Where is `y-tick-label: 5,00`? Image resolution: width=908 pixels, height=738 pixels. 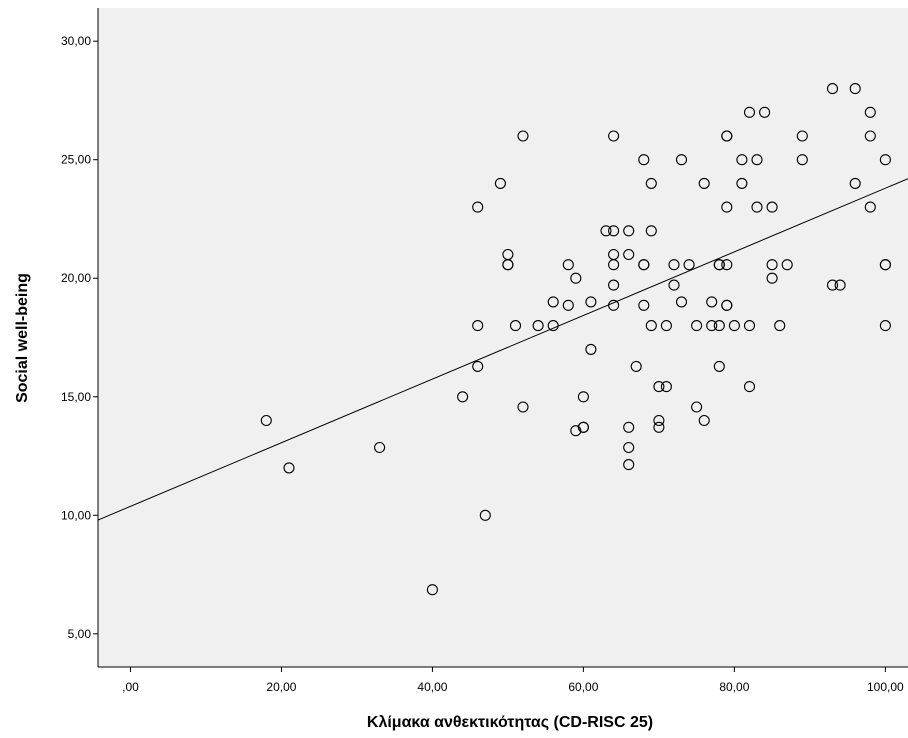 y-tick-label: 5,00 is located at coordinates (80, 634).